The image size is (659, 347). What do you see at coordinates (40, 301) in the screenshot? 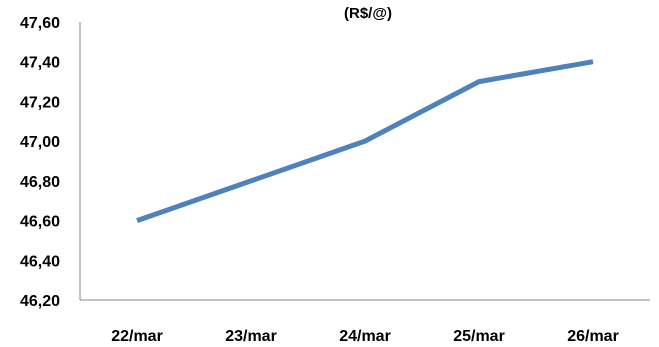
I see `y-tick-label: 46,20` at bounding box center [40, 301].